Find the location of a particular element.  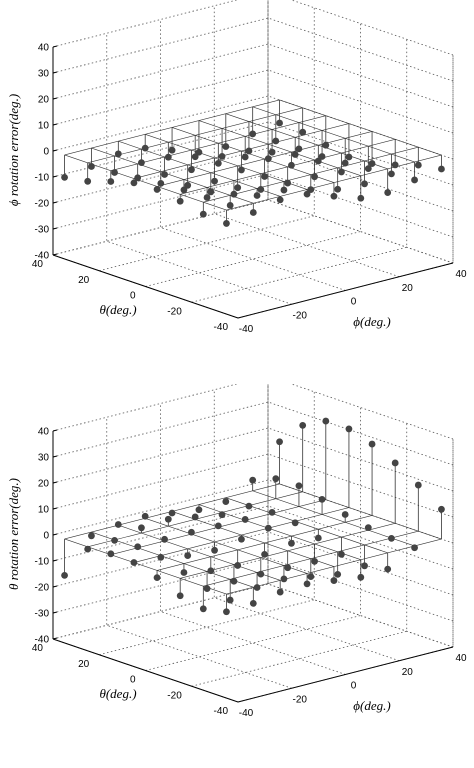

z-tick-label: 40 is located at coordinates (44, 432).